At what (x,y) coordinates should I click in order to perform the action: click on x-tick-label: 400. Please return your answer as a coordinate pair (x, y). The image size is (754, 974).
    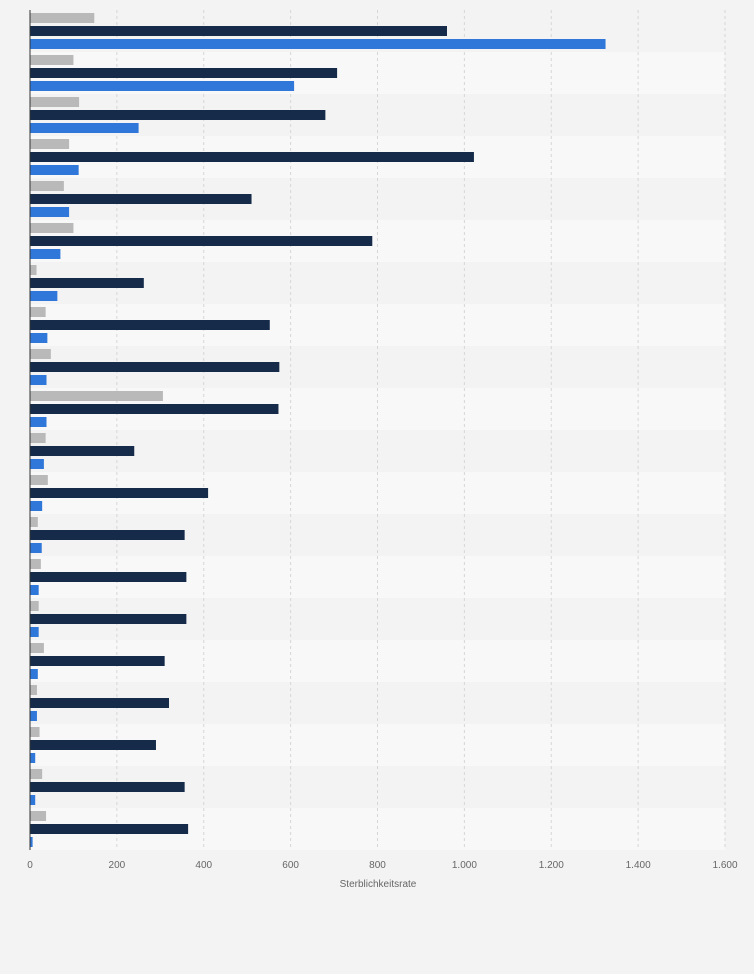
    Looking at the image, I should click on (203, 865).